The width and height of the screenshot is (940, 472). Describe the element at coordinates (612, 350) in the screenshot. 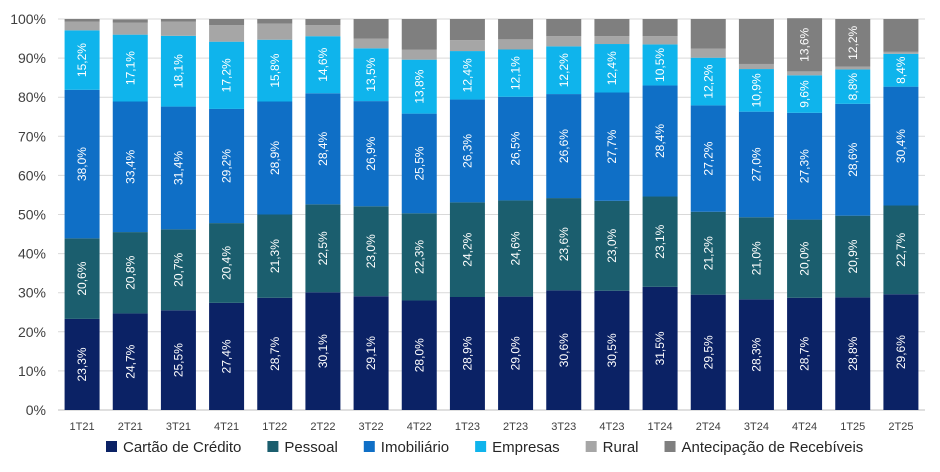

I see `data-label: 30,5%` at that location.